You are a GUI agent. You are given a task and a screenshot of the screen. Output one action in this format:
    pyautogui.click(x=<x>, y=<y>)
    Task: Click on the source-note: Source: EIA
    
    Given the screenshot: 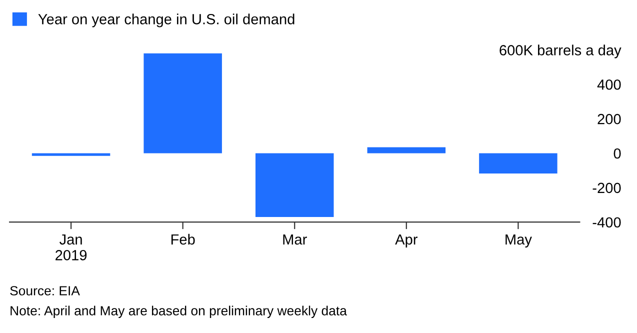 What is the action you would take?
    pyautogui.click(x=45, y=291)
    